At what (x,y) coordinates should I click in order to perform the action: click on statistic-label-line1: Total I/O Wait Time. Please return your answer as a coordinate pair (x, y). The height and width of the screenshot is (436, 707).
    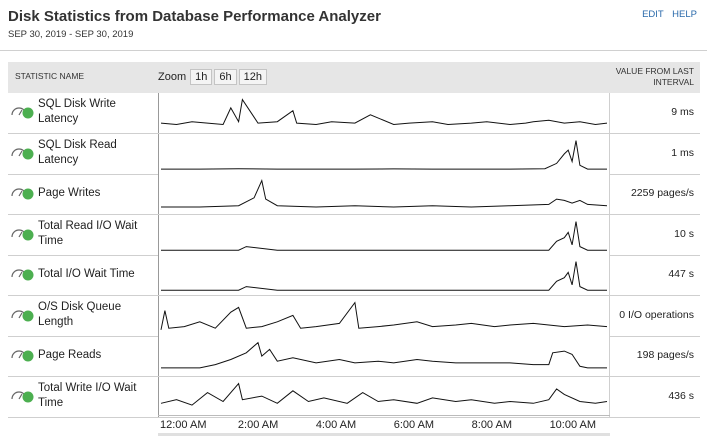
    Looking at the image, I should click on (86, 274).